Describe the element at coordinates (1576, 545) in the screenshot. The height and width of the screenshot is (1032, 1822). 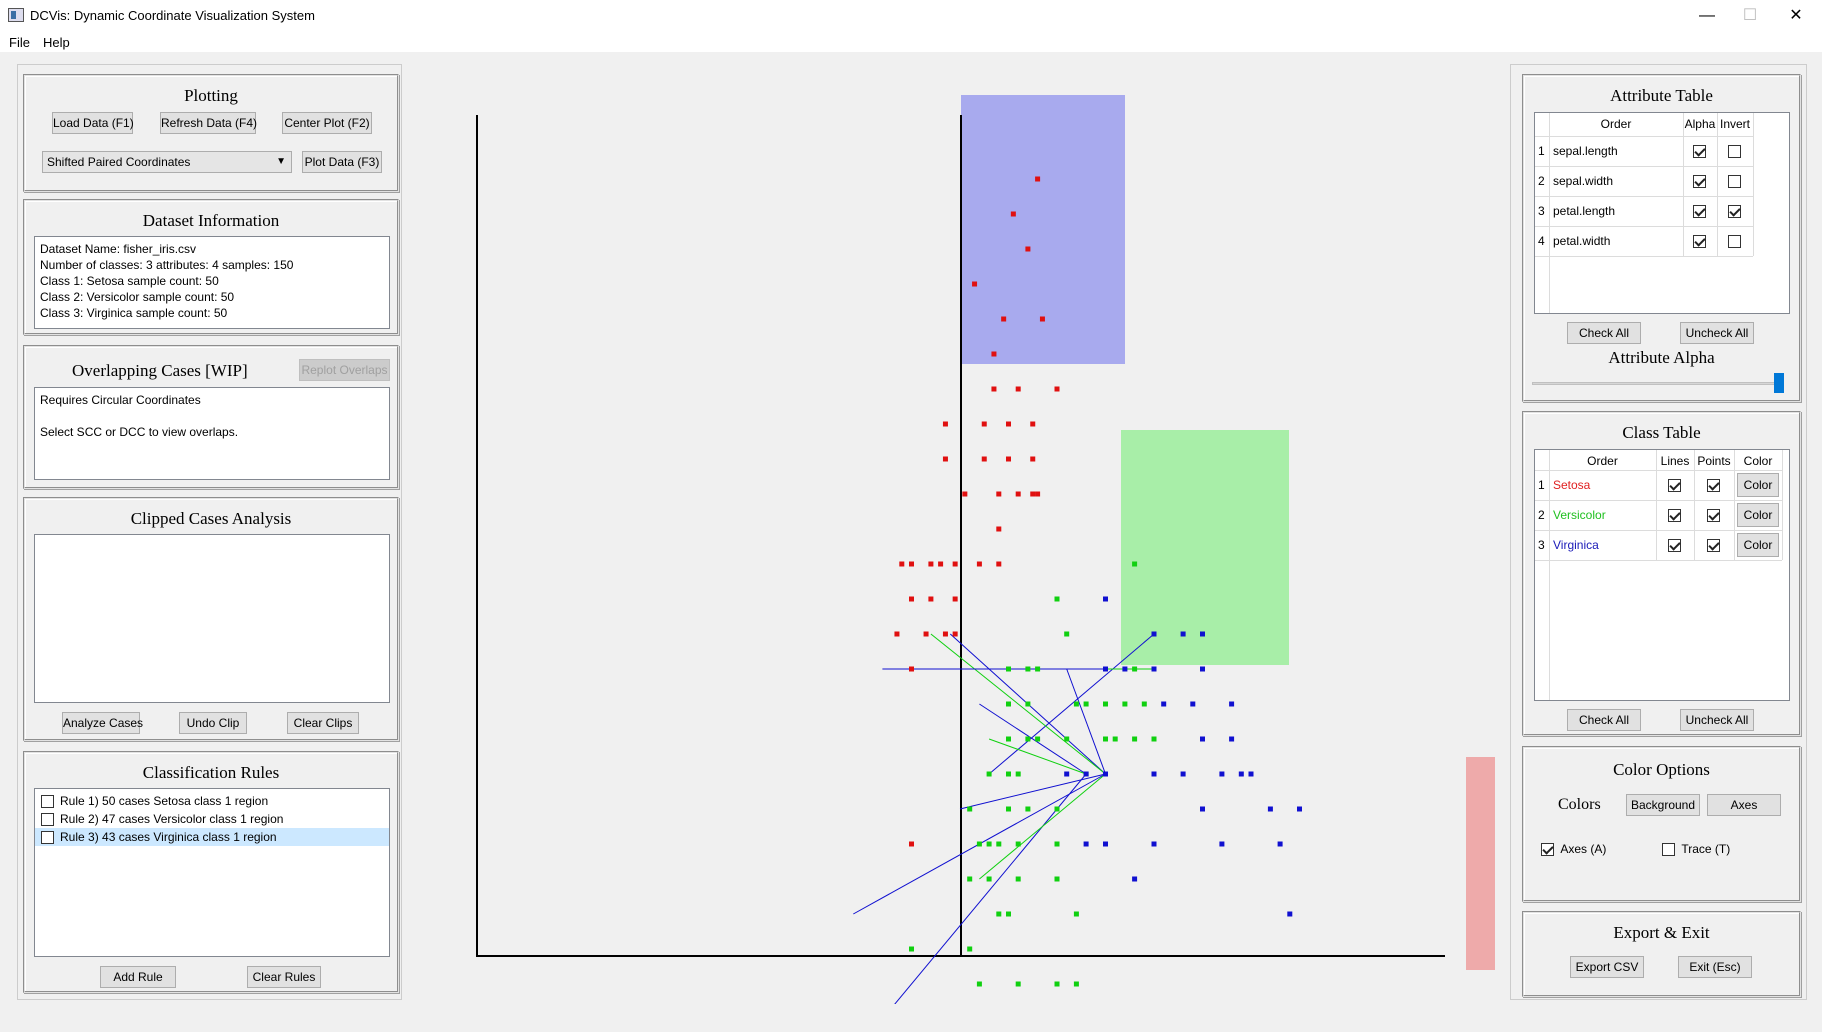
I see `class-name: Virginica` at that location.